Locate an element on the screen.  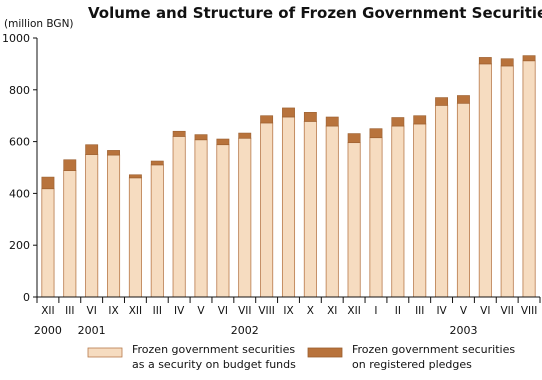
legend-swatch-budget-funds is located at coordinates (105, 352).